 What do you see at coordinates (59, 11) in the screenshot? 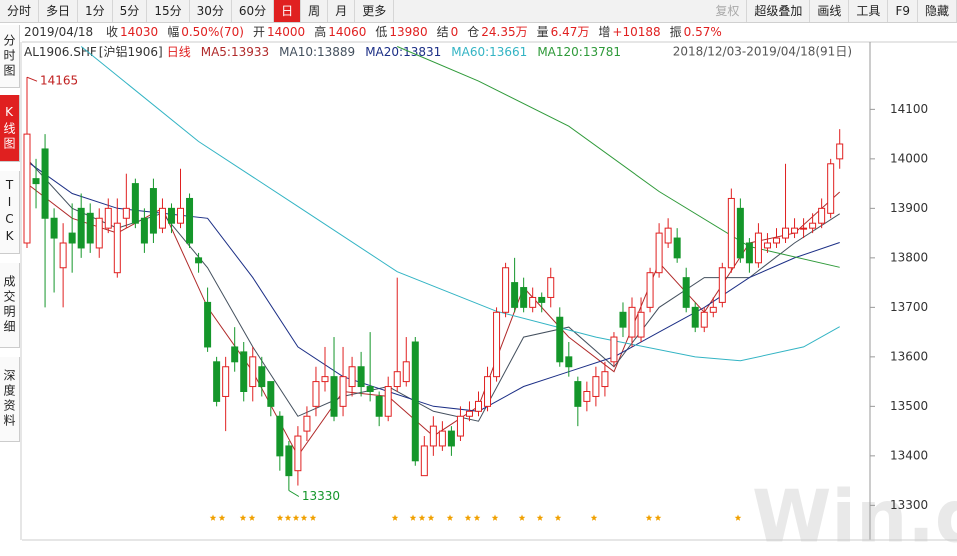
I see `toolbar-button: 多日` at bounding box center [59, 11].